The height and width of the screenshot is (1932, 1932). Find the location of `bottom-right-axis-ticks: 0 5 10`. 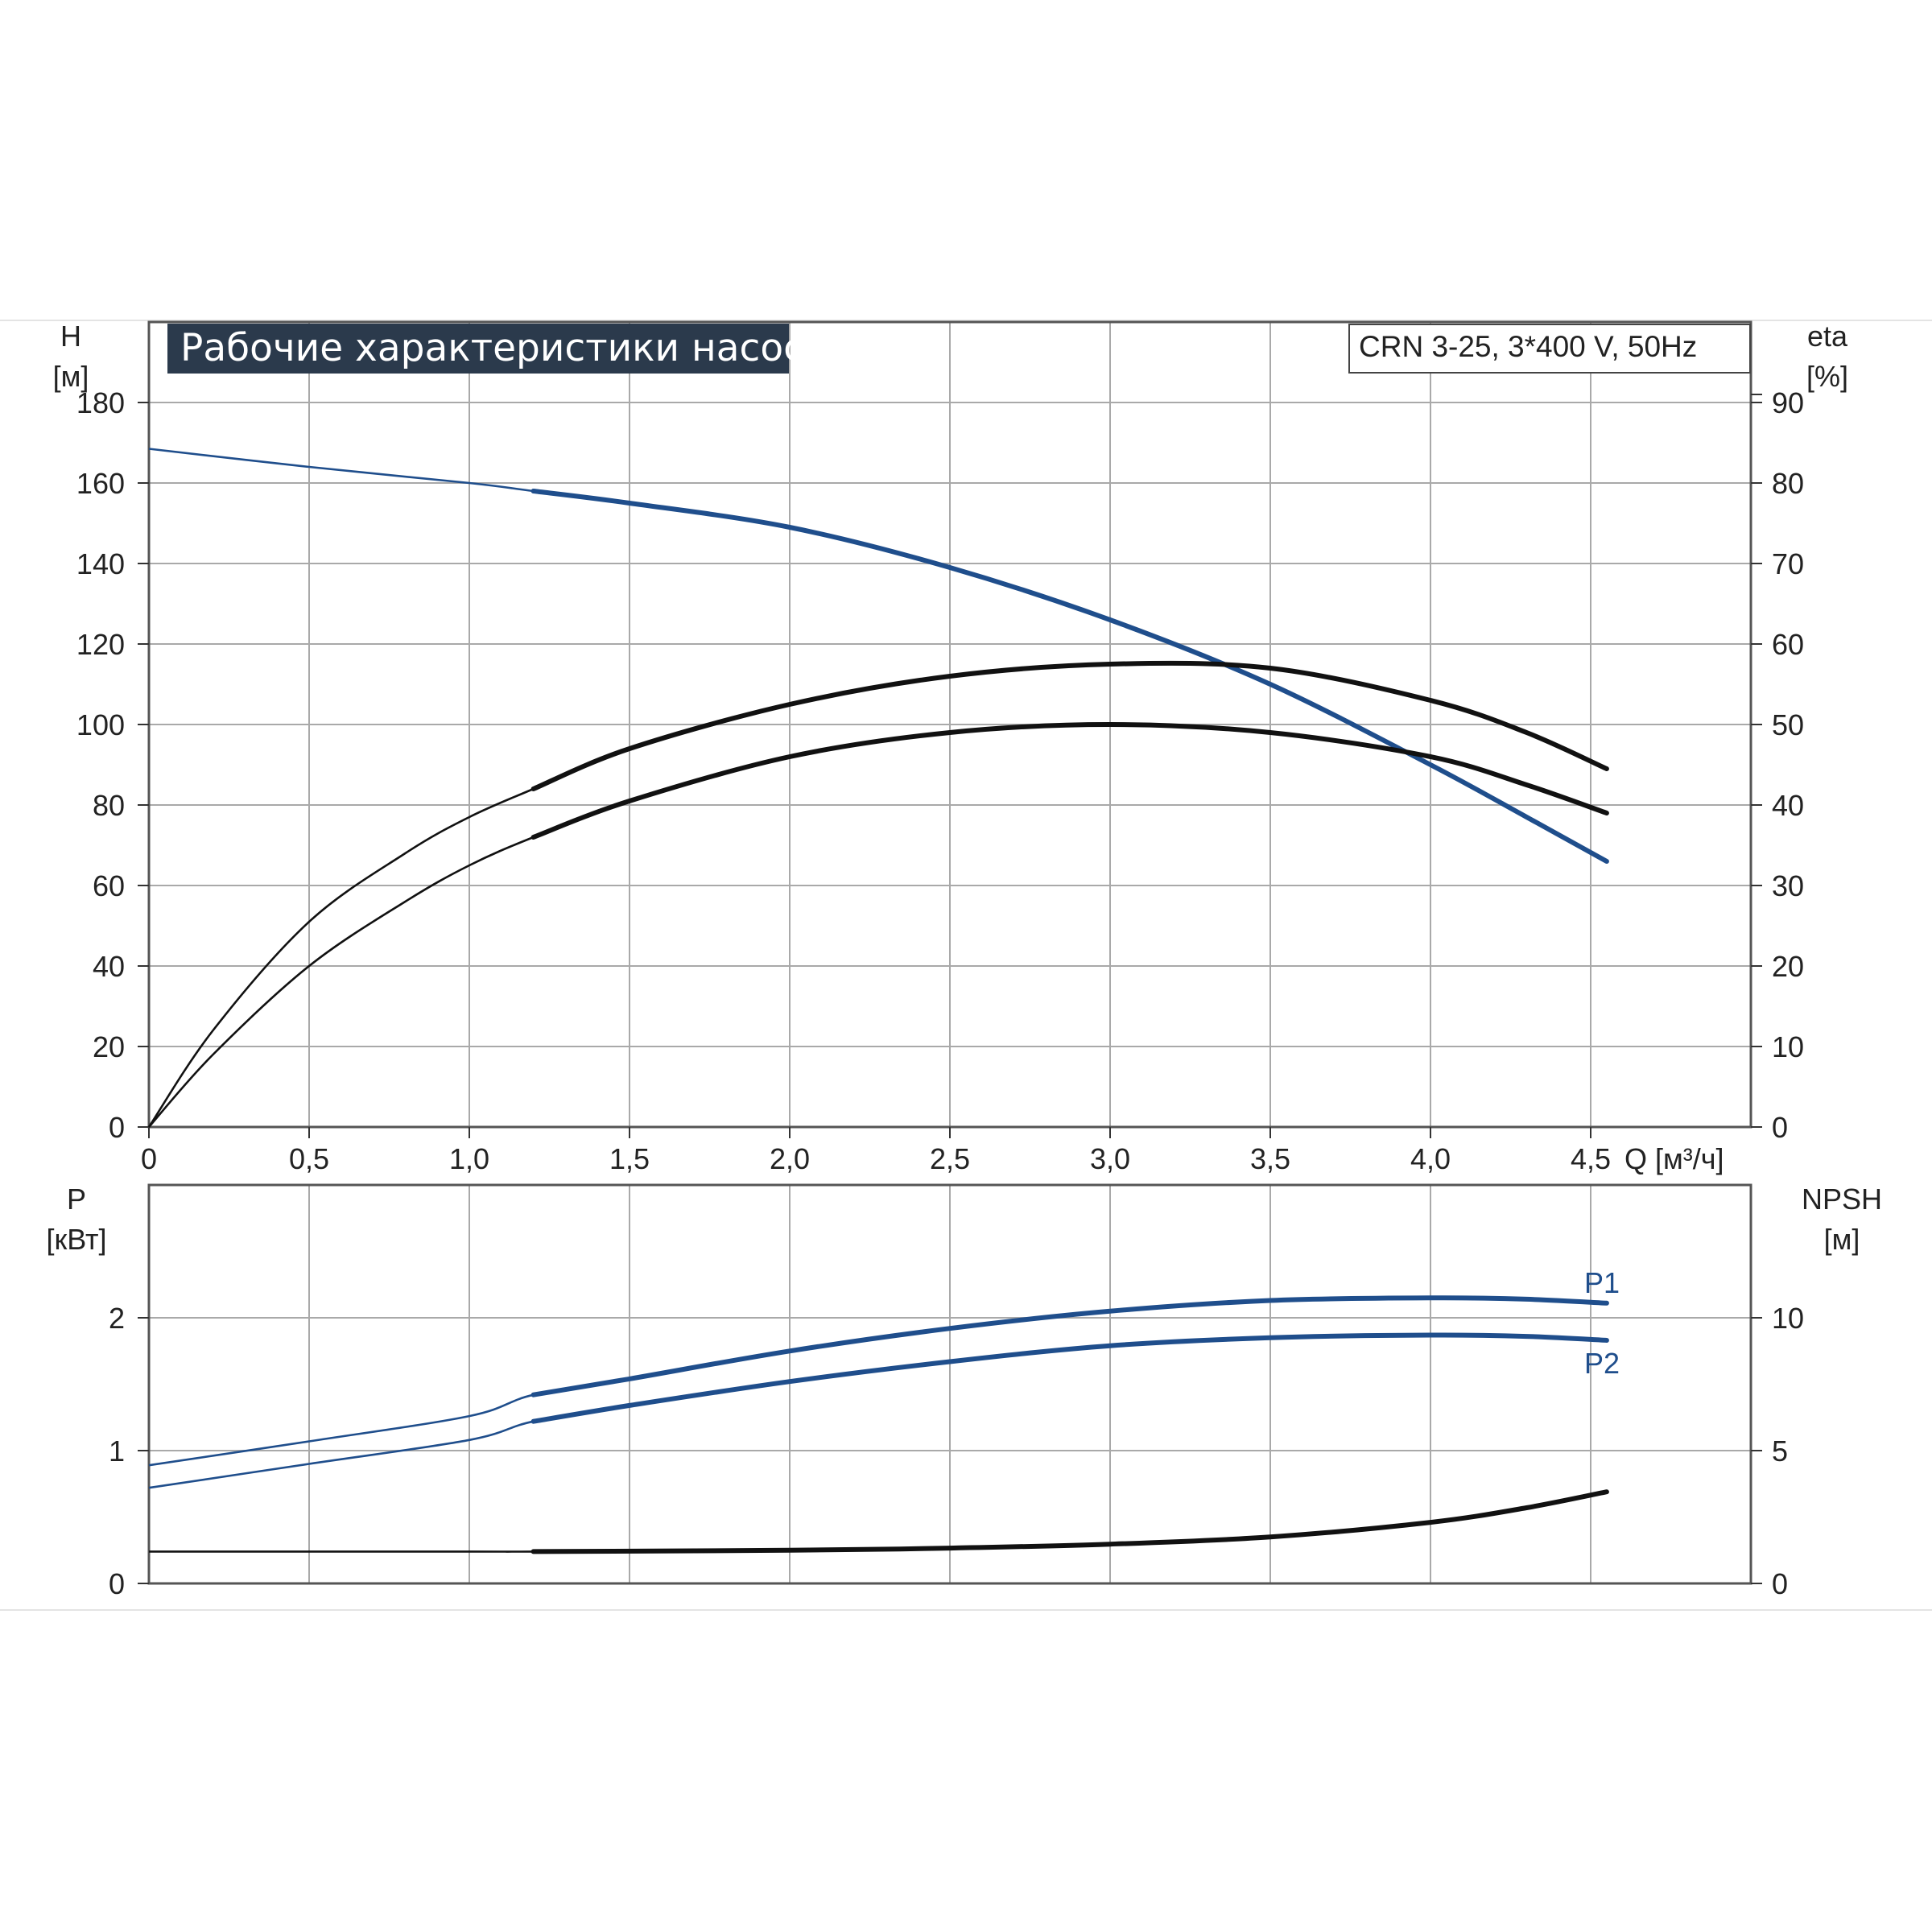

bottom-right-axis-ticks: 0 5 10 is located at coordinates (1777, 1451).